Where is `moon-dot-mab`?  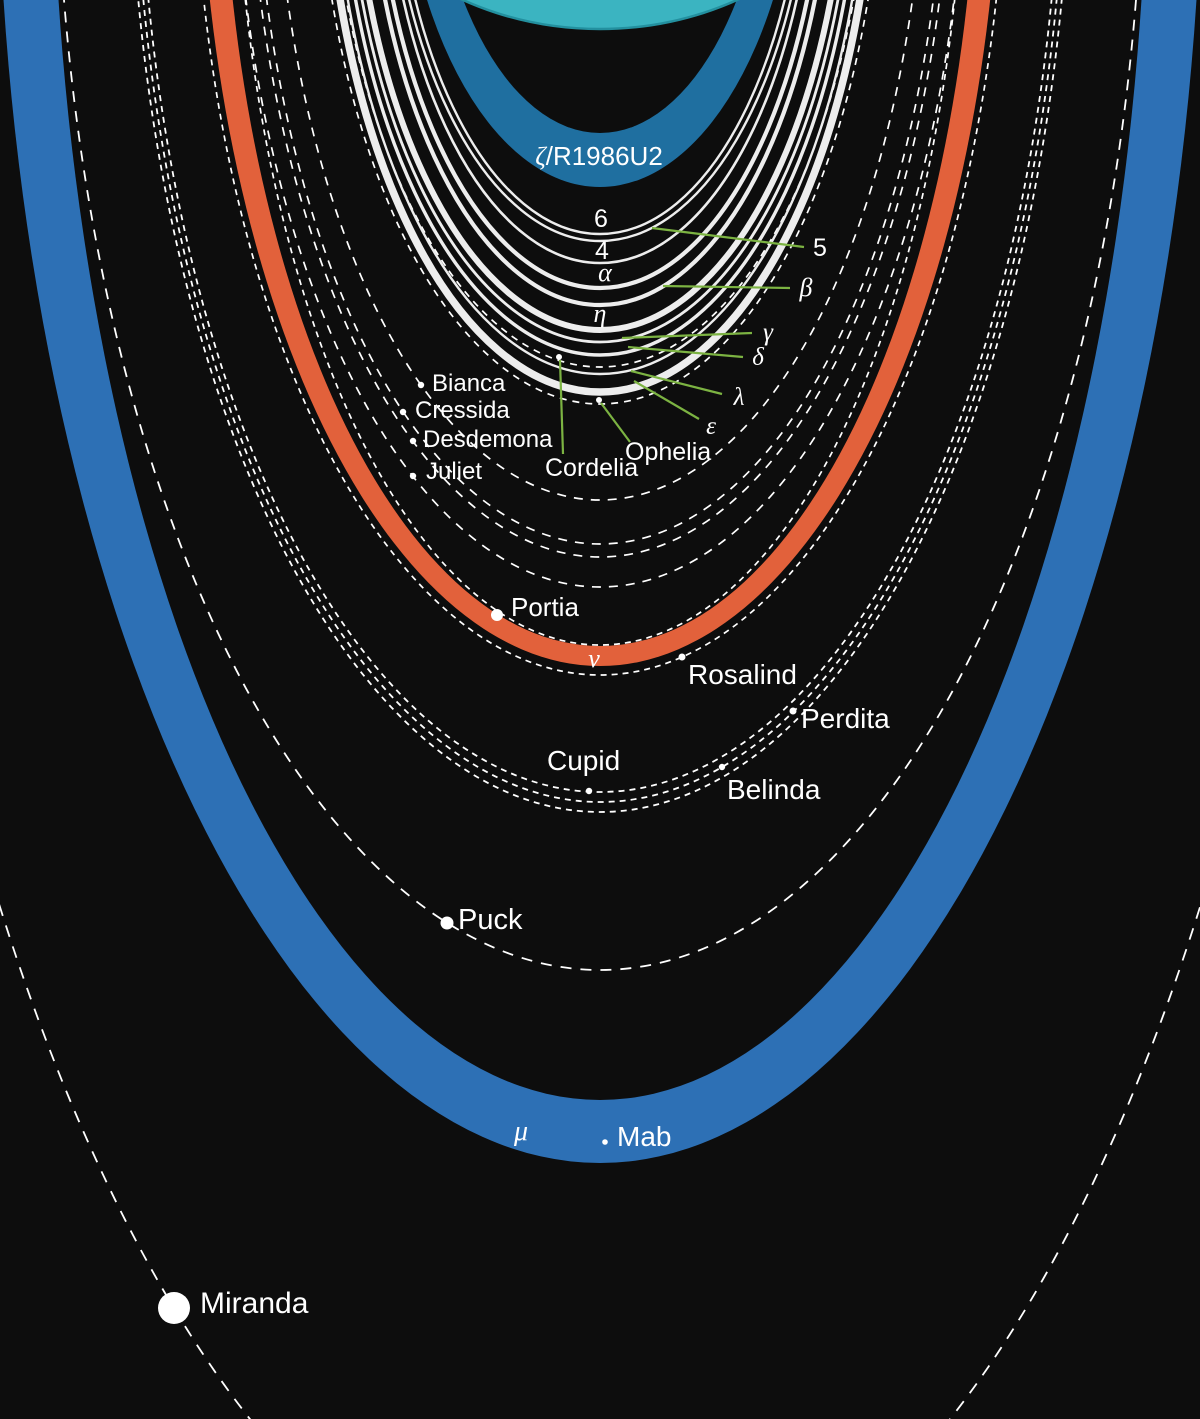
moon-dot-mab is located at coordinates (605, 1142).